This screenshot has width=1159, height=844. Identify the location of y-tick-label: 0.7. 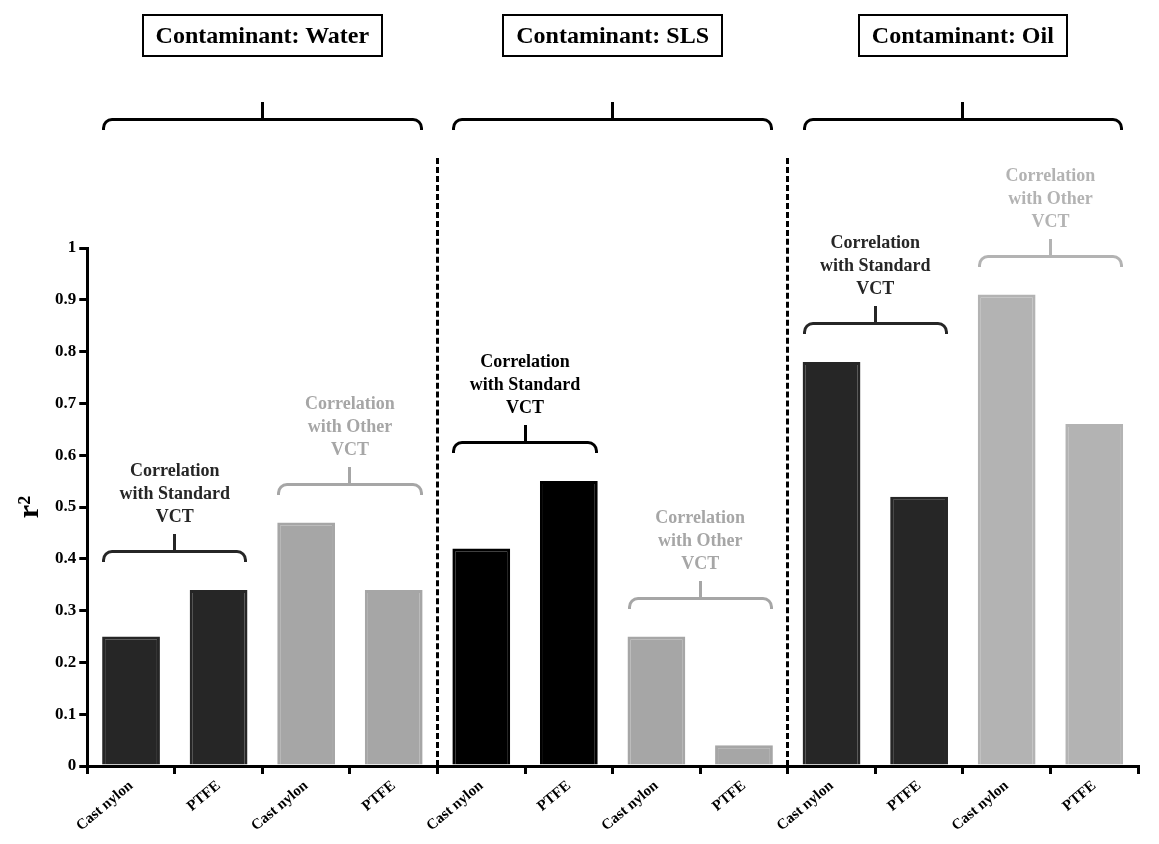
(66, 402).